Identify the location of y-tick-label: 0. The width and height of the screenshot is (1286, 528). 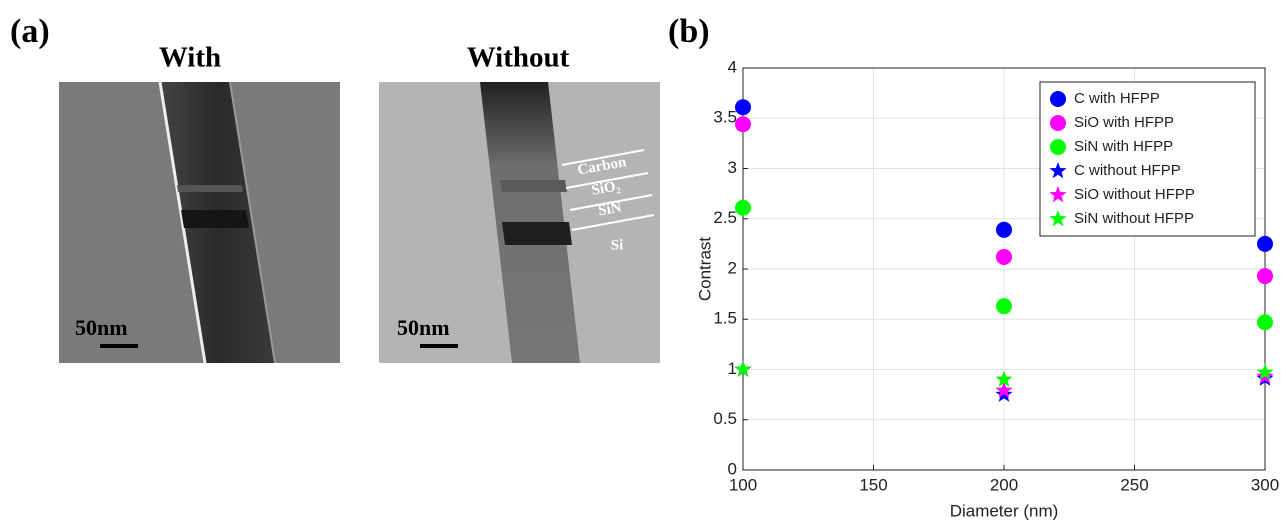
(732, 468).